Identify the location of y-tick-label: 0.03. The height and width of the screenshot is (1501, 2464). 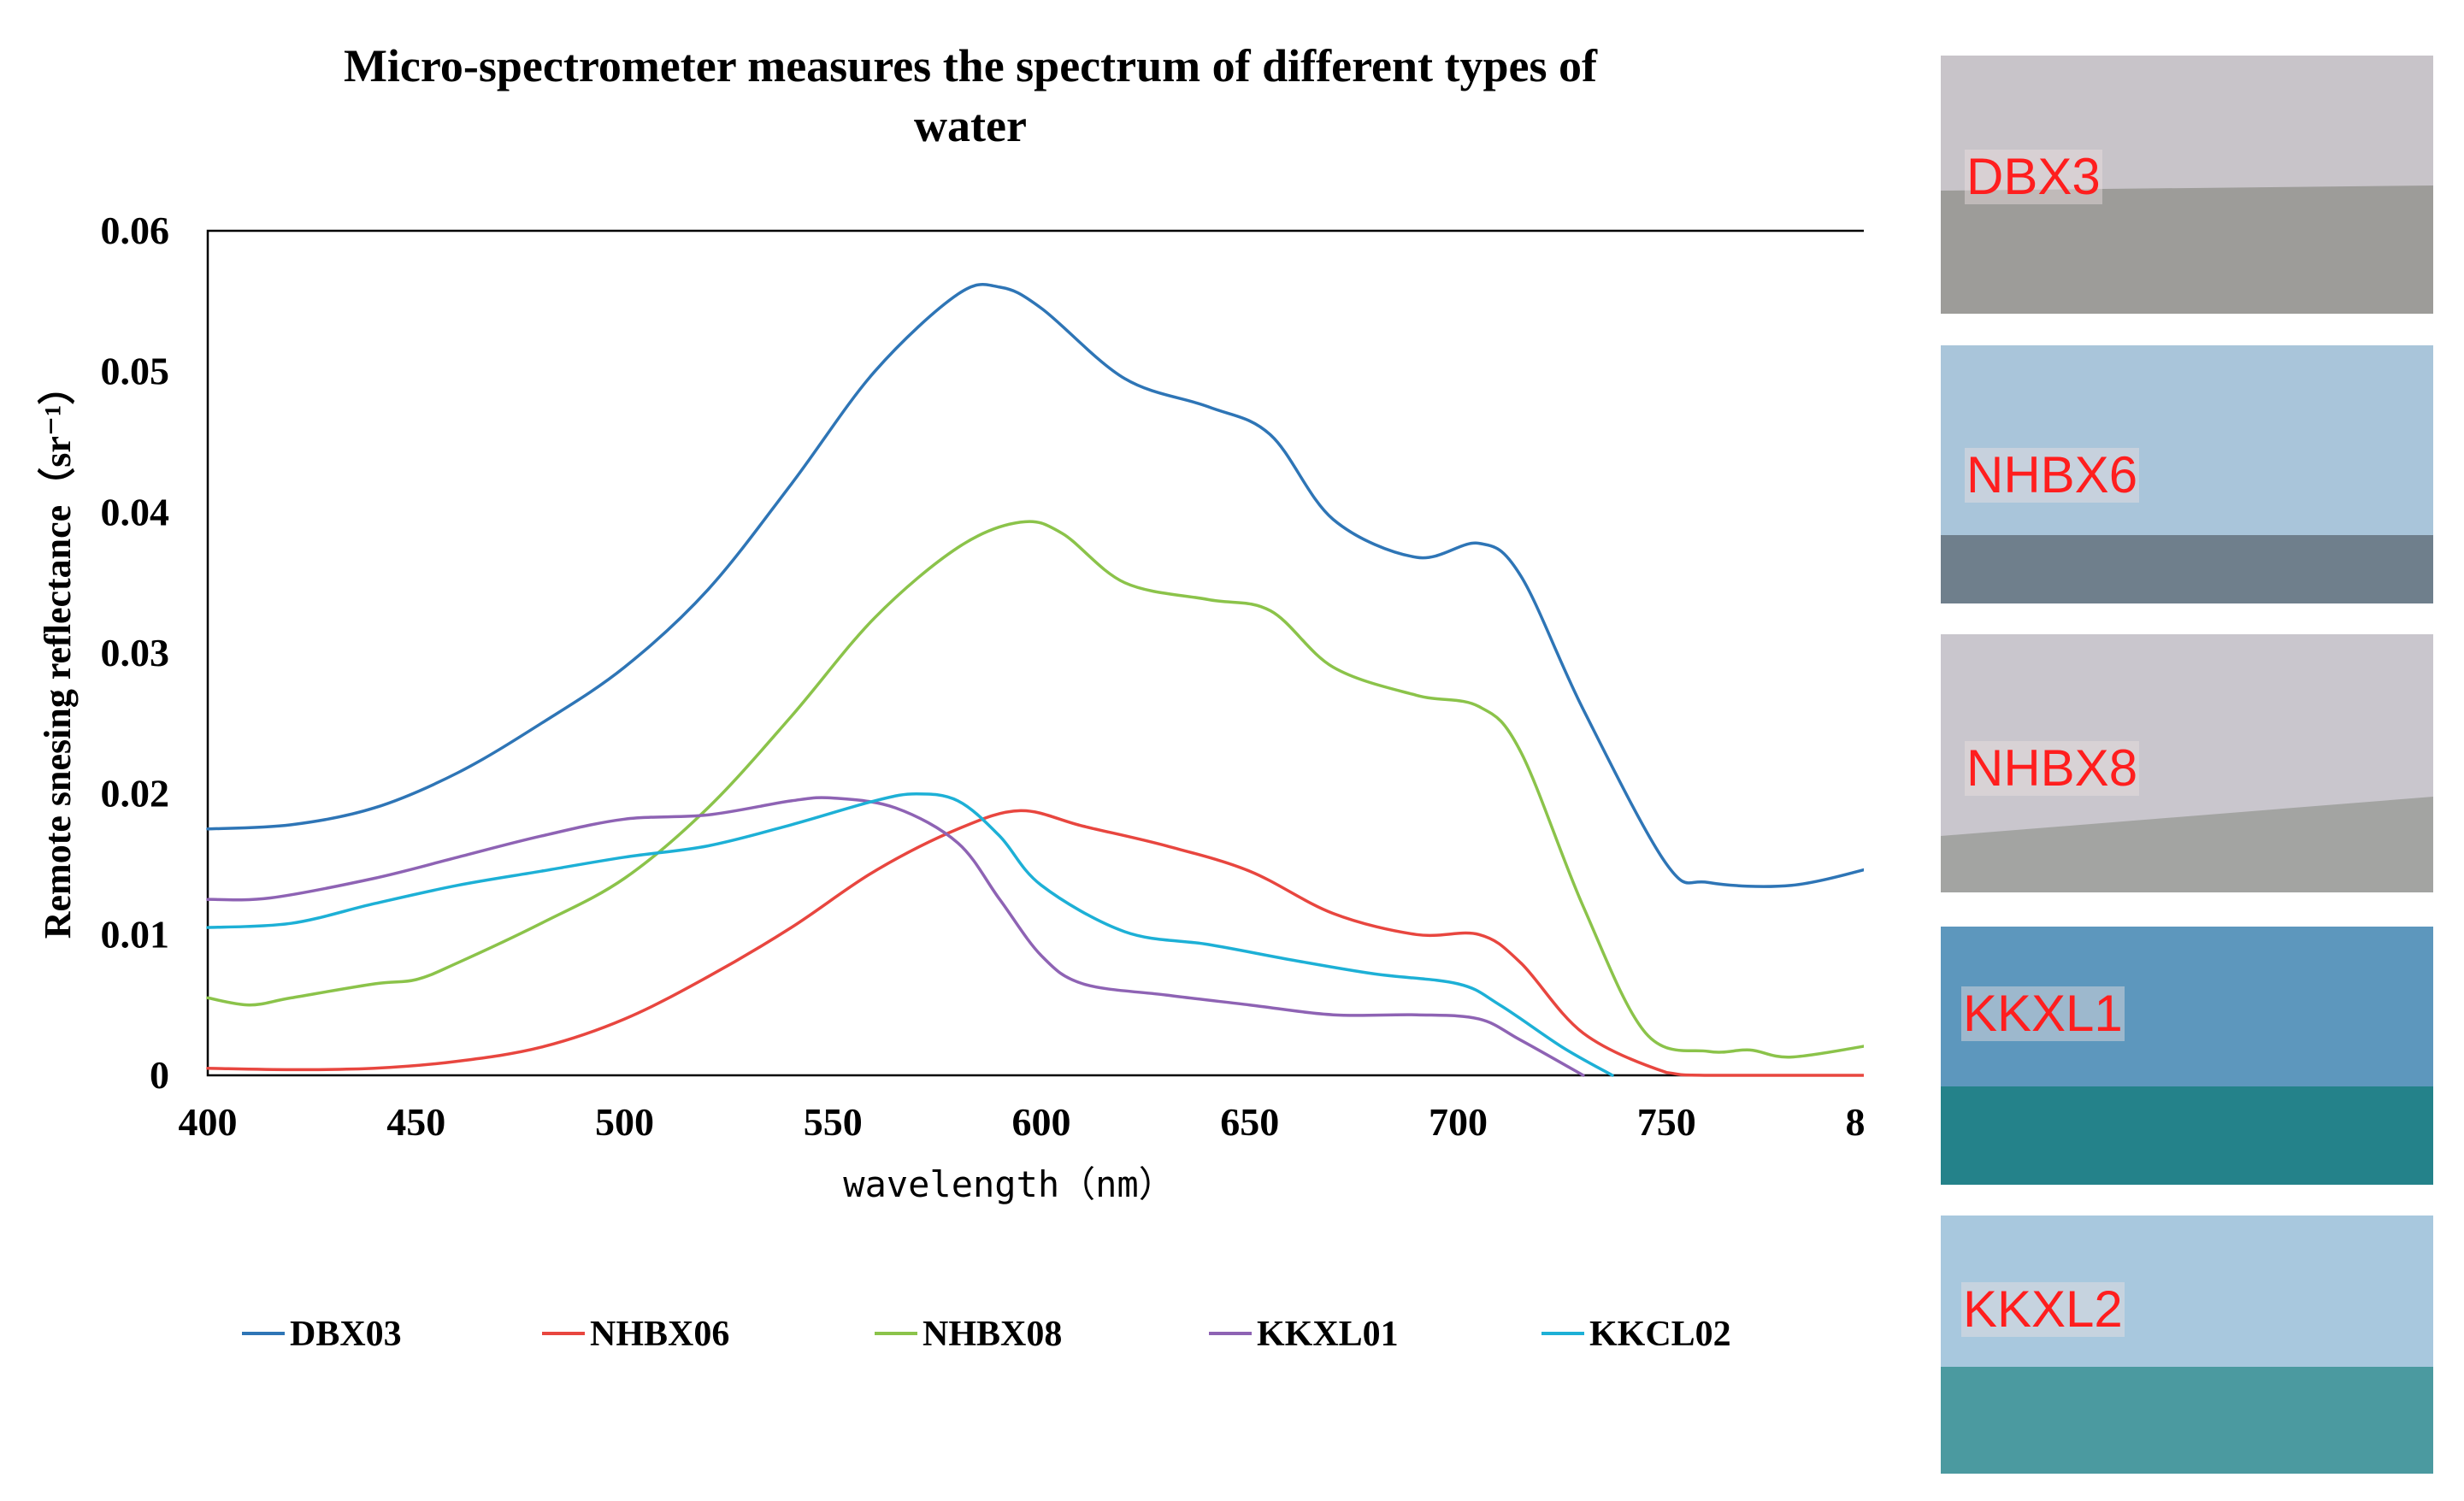
(135, 653).